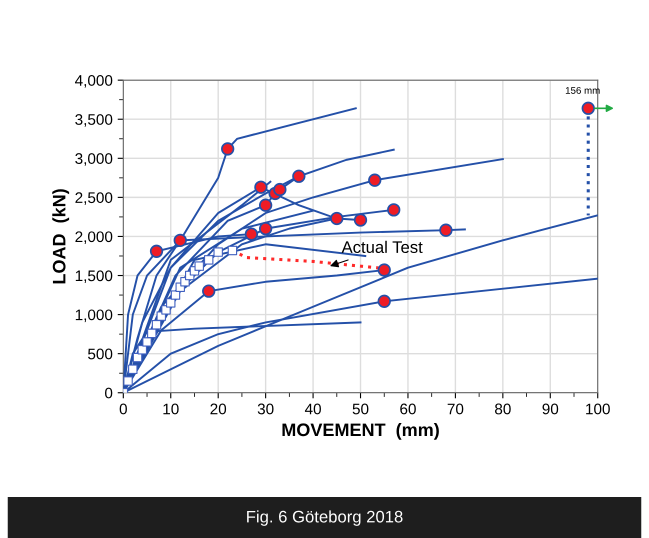  I want to click on x-tick-label: 80, so click(503, 409).